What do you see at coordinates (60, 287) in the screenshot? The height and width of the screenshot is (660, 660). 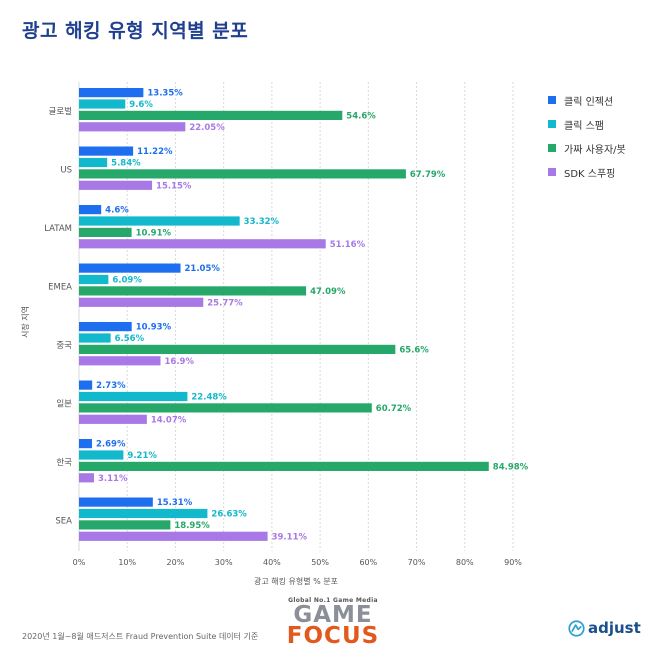 I see `category-label: EMEA` at bounding box center [60, 287].